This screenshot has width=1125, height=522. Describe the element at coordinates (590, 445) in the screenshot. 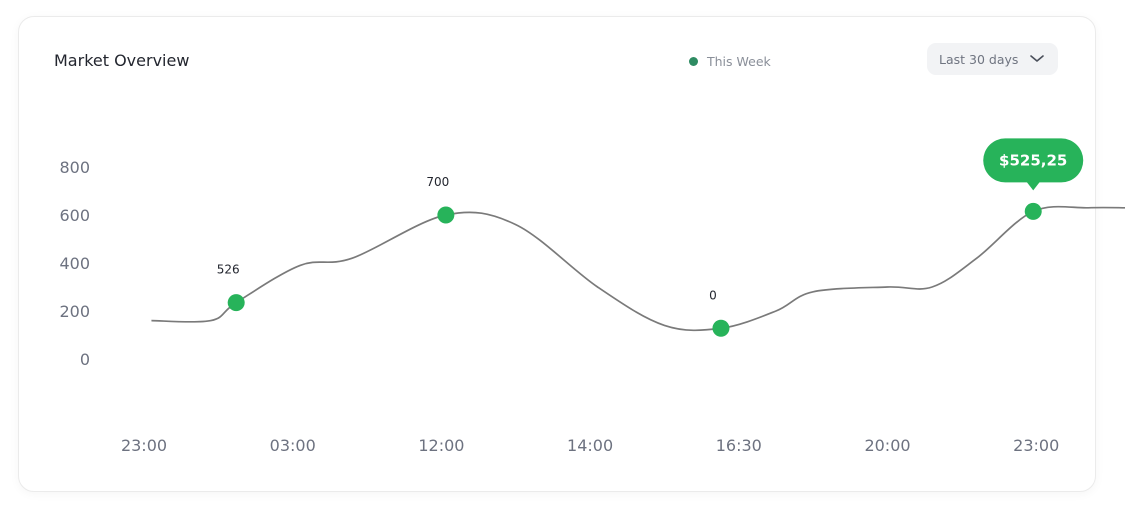

I see `x-tick-label: 14:00` at that location.